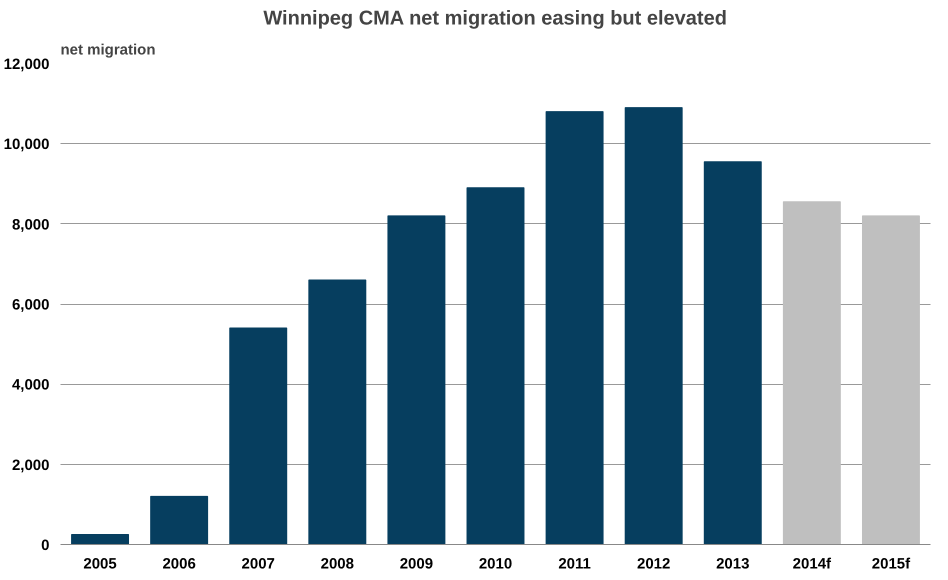  I want to click on chart-title: Winnipeg CMA net migration easing but elevated, so click(495, 19).